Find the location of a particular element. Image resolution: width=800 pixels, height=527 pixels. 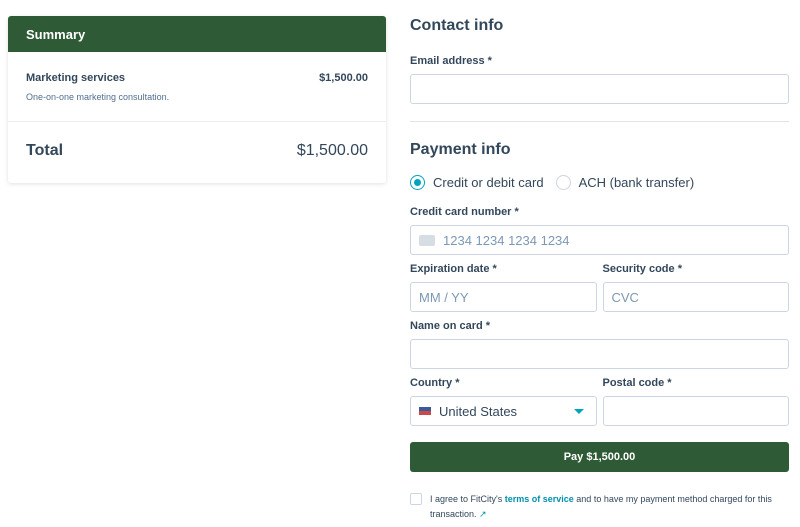

cvc-placeholder: CVC is located at coordinates (625, 297).